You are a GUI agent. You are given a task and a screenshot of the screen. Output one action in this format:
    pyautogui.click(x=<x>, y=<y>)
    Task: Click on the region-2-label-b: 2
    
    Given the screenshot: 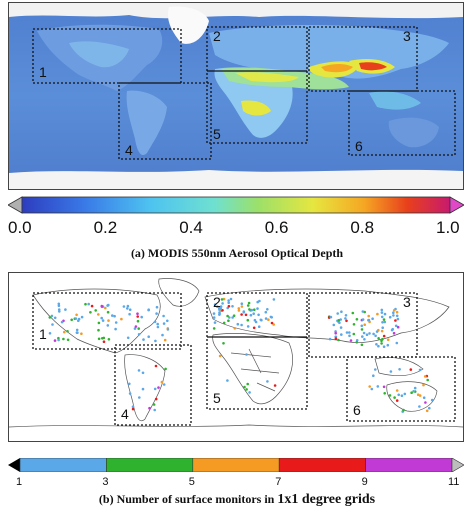 What is the action you would take?
    pyautogui.click(x=217, y=302)
    